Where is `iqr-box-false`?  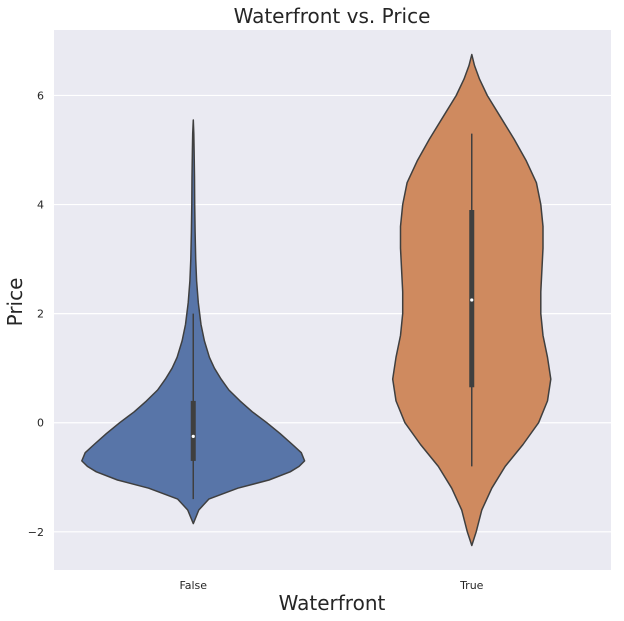 iqr-box-false is located at coordinates (193, 430).